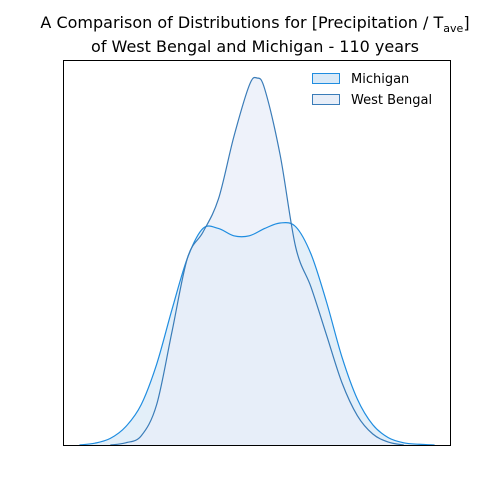 Image resolution: width=500 pixels, height=500 pixels. Describe the element at coordinates (391, 100) in the screenshot. I see `legend-label-west-bengal: West Bengal` at that location.